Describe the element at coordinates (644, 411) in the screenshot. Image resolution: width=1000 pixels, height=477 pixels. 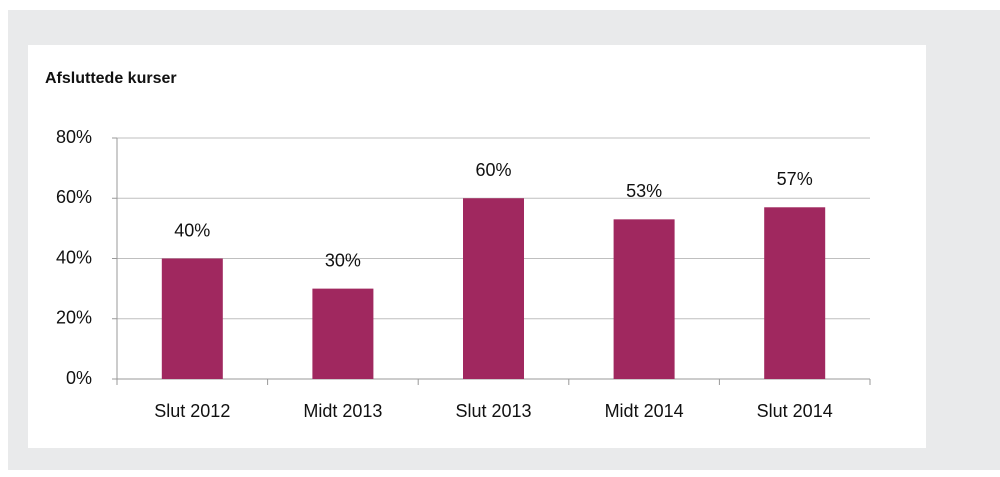
I see `x-tick-label: Midt 2014` at that location.